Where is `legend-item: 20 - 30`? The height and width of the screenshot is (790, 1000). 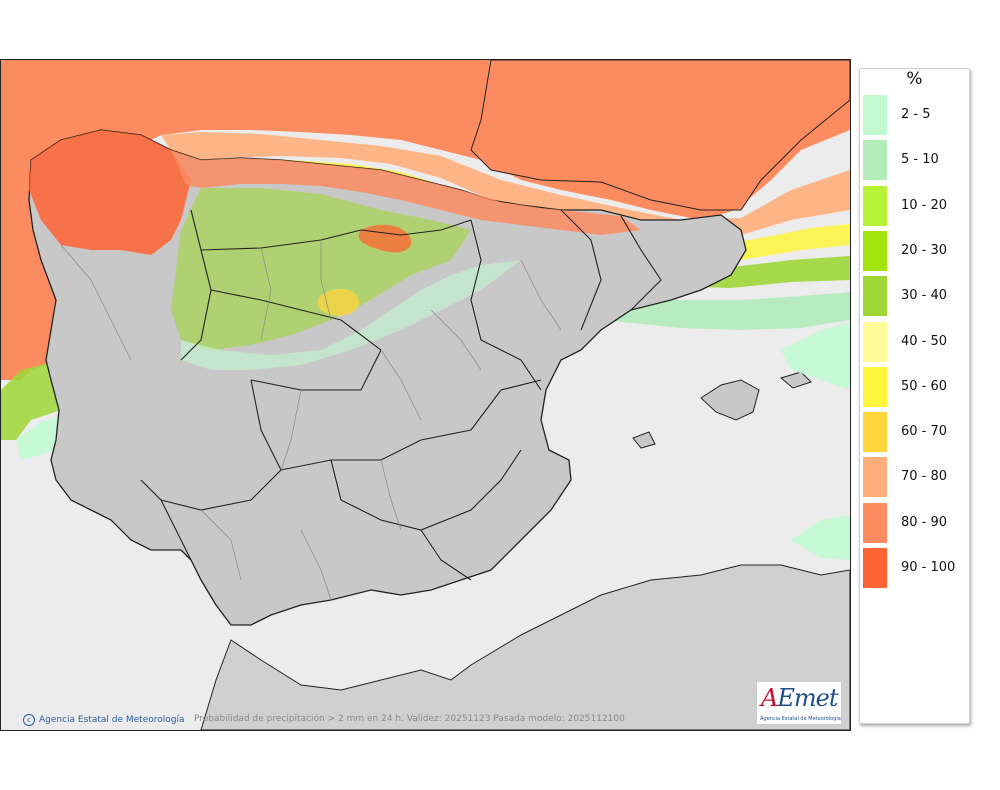 legend-item: 20 - 30 is located at coordinates (915, 250).